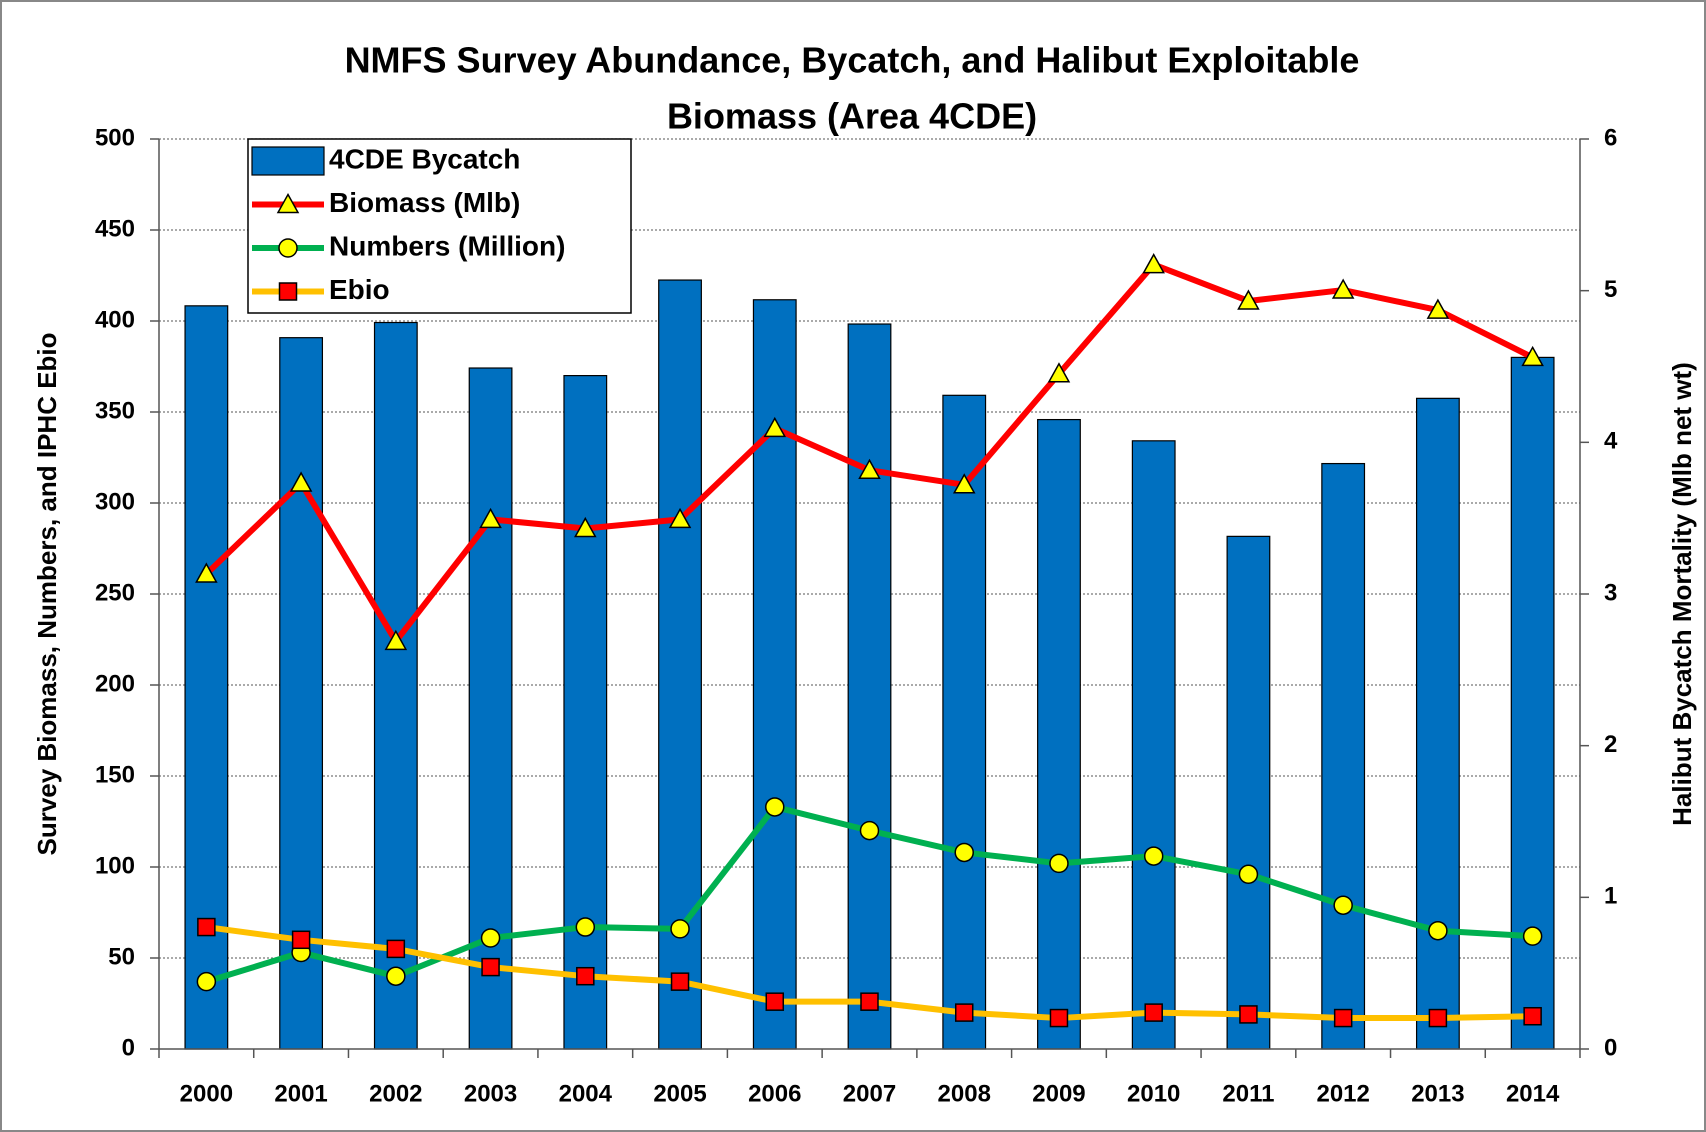  Describe the element at coordinates (1682, 594) in the screenshot. I see `y2-axis-label: Halibut Bycatch Mortality (Mlb net wt)` at that location.